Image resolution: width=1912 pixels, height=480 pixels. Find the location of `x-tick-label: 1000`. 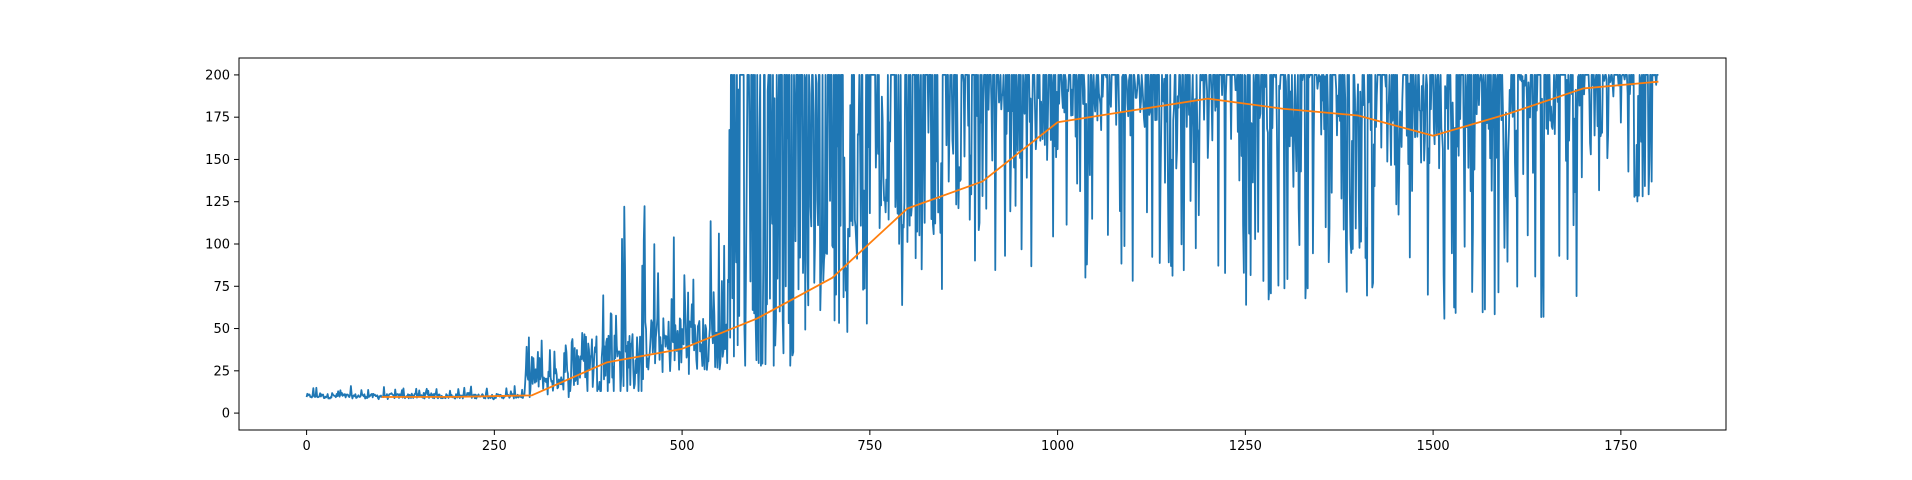

x-tick-label: 1000 is located at coordinates (1057, 446).